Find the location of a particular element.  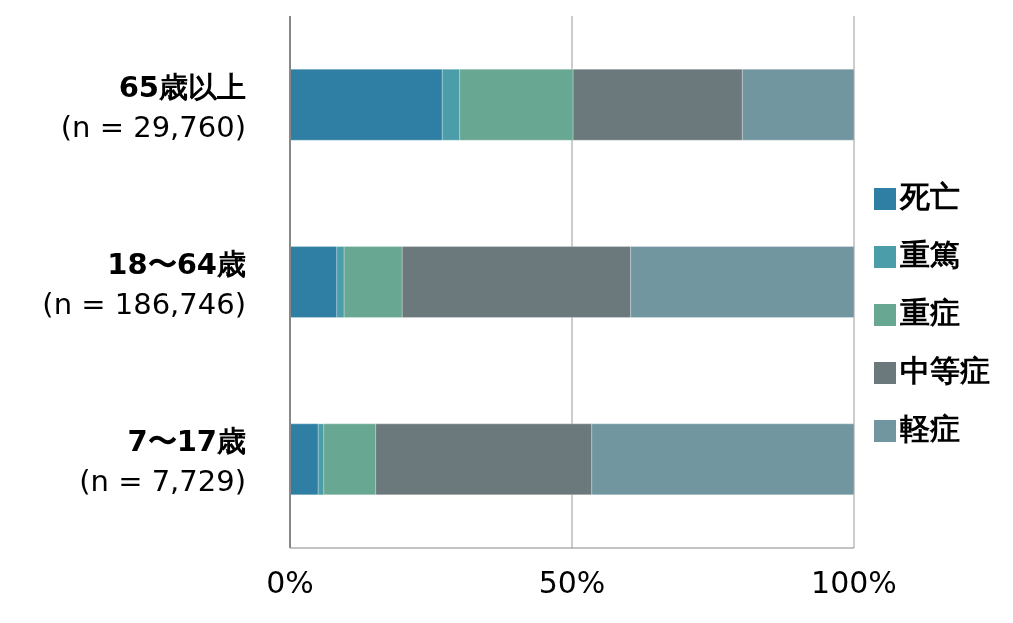

legend-label: 軽症 is located at coordinates (930, 428).